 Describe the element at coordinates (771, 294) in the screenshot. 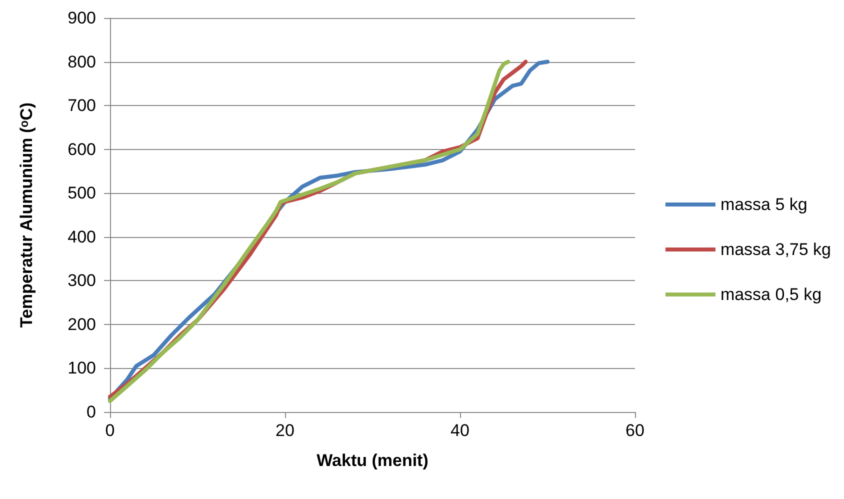

I see `legend-label: massa 0,5 kg` at that location.